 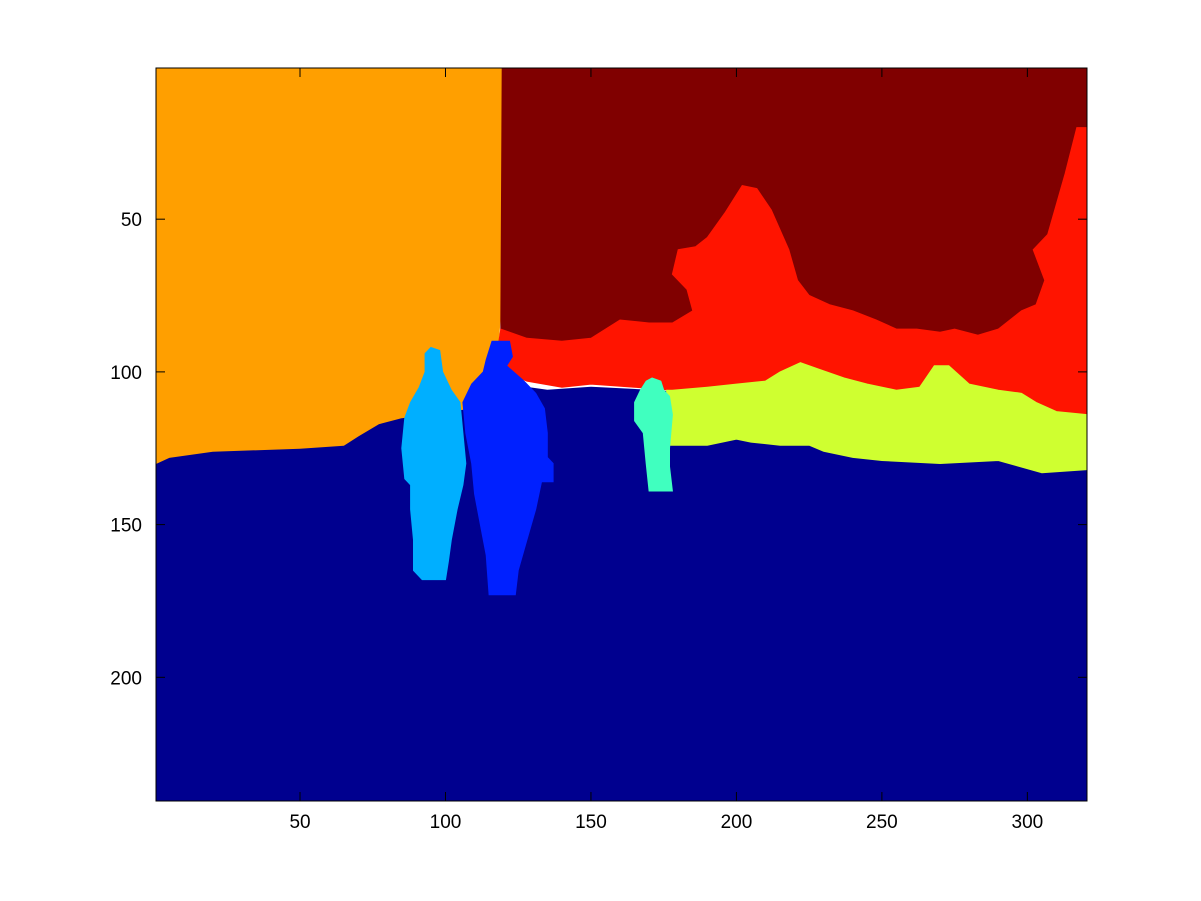 I want to click on x-tick-label: 200, so click(x=737, y=822).